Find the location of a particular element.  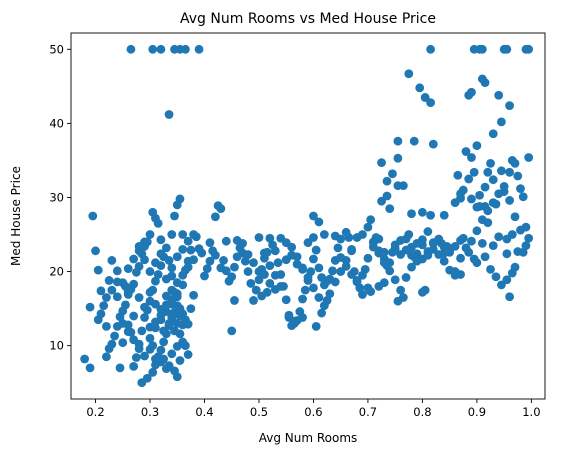

y-tick-label: 30 is located at coordinates (56, 197).